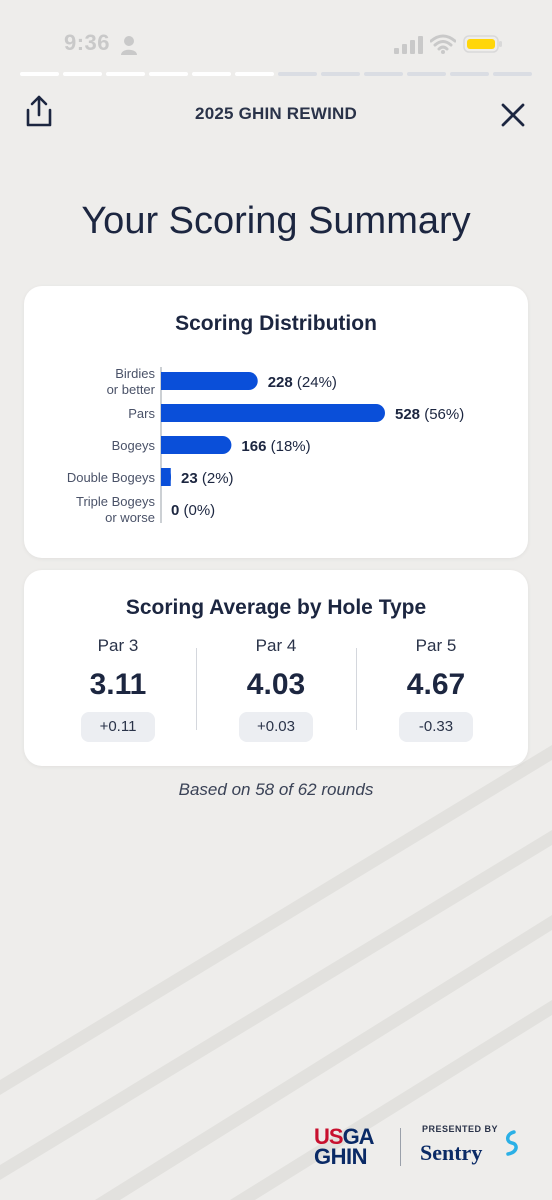 The width and height of the screenshot is (552, 1200). Describe the element at coordinates (341, 1156) in the screenshot. I see `ghin-logo: GHIN` at that location.